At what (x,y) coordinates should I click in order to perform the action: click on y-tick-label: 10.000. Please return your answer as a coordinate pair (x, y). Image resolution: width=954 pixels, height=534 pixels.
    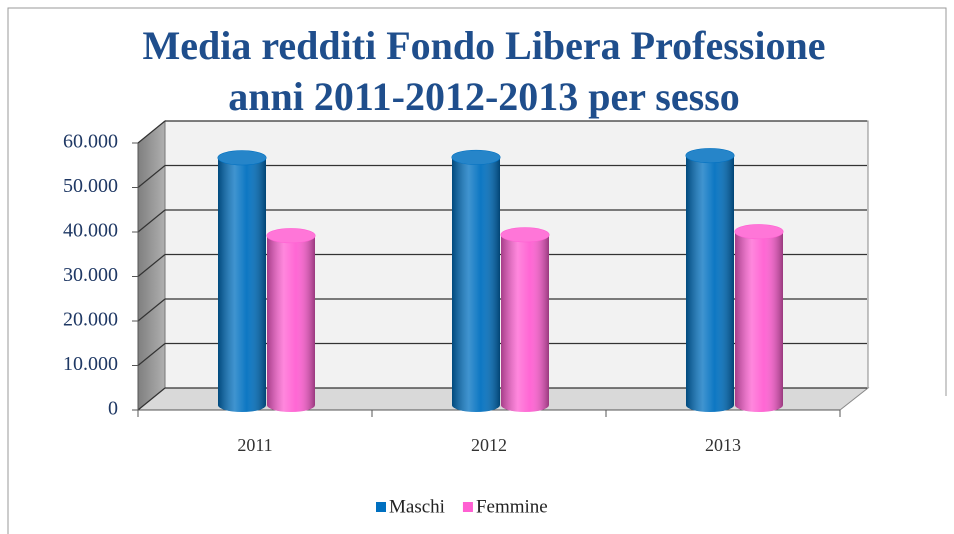
    Looking at the image, I should click on (90, 364).